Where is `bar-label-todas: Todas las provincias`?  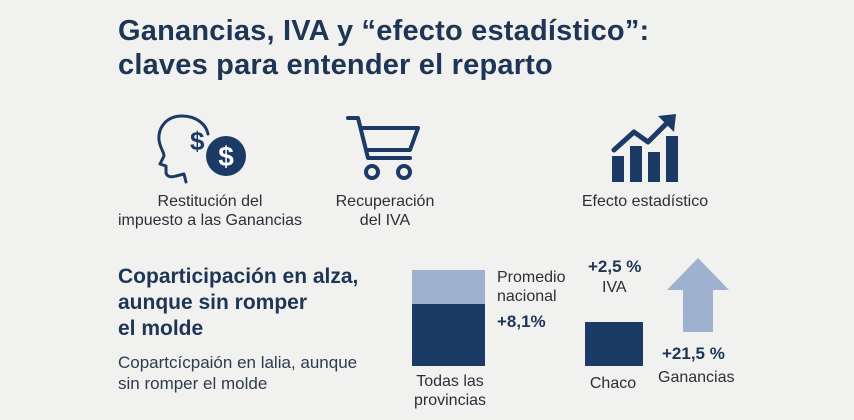
bar-label-todas: Todas las provincias is located at coordinates (450, 391).